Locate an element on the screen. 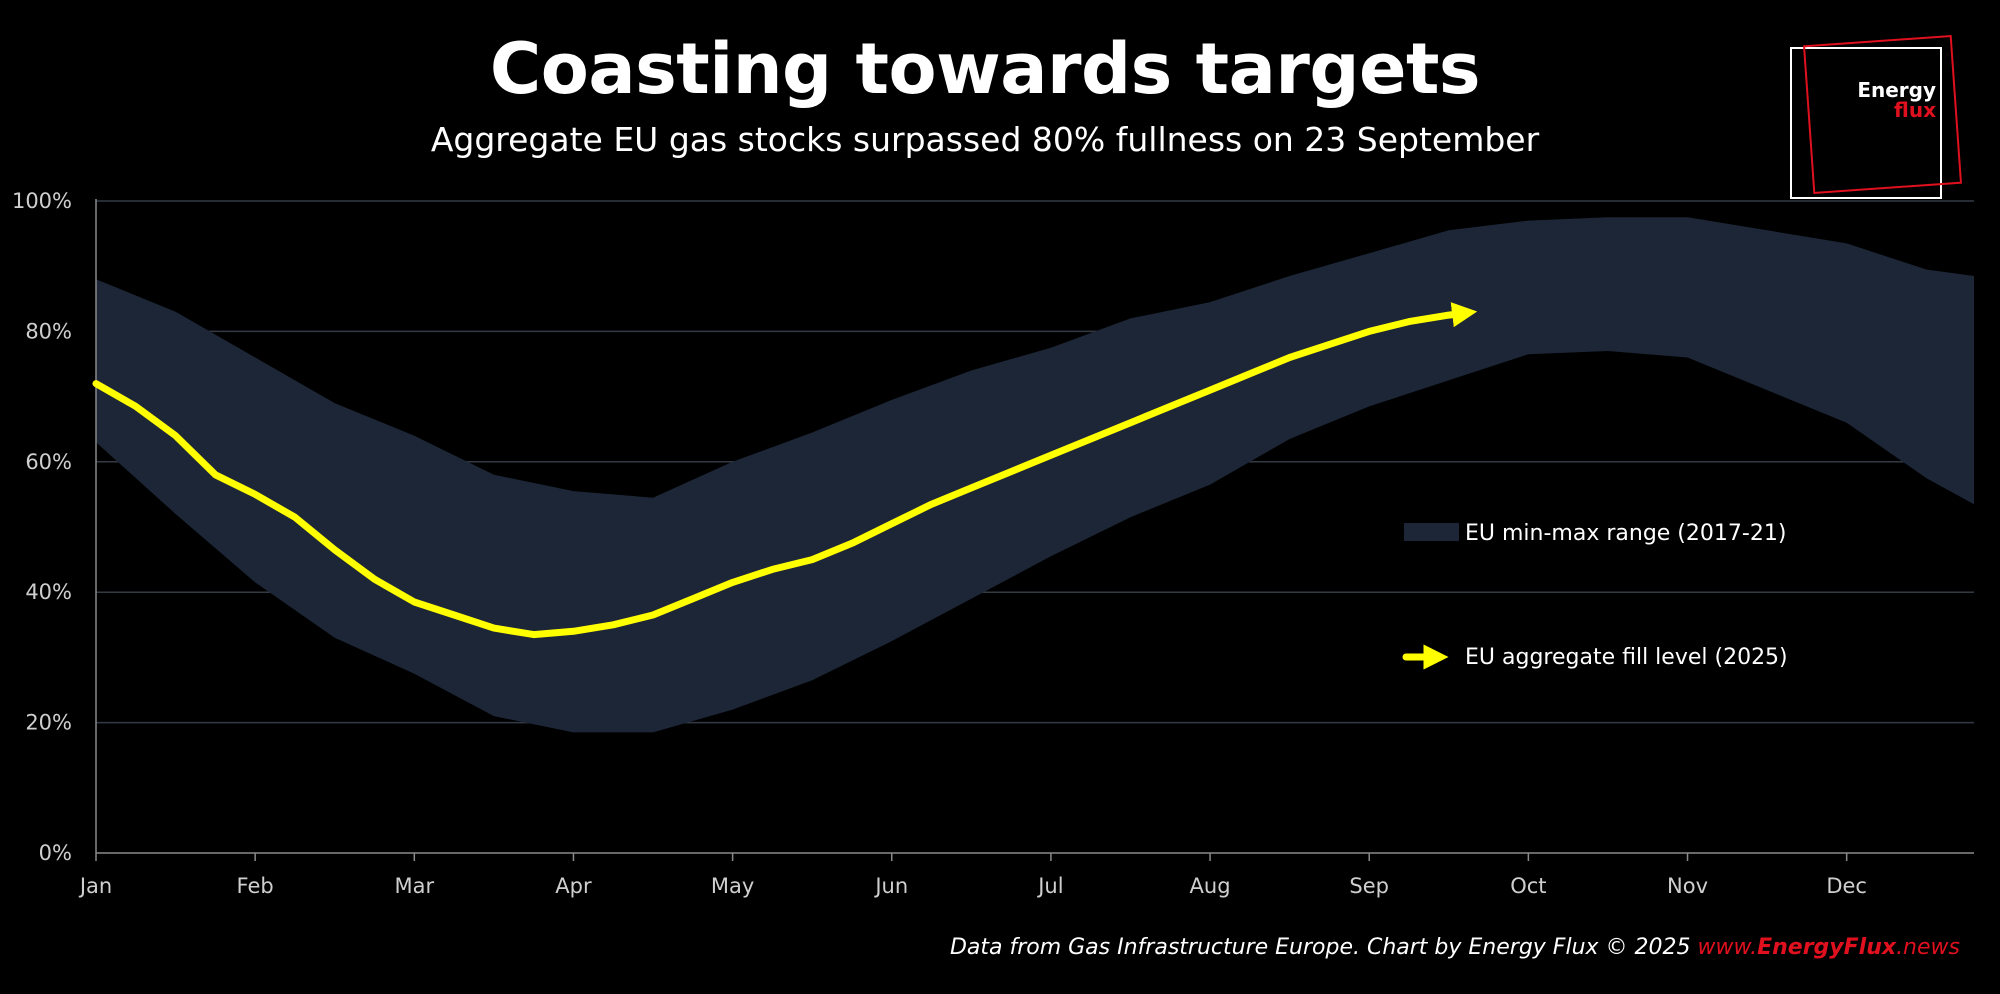 This screenshot has height=994, width=2000. energy-flux-logo: Energy flux is located at coordinates (1876, 117).